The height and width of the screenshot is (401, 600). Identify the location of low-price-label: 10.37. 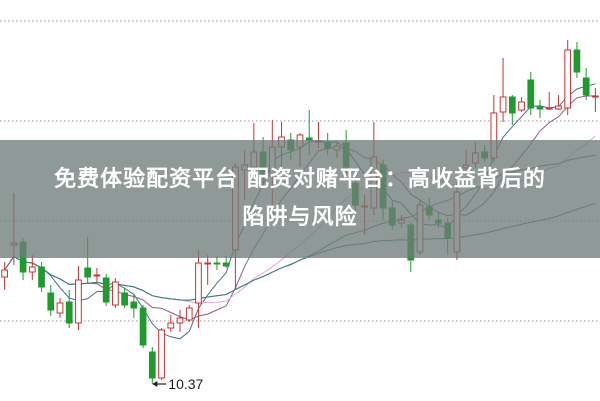
(185, 384).